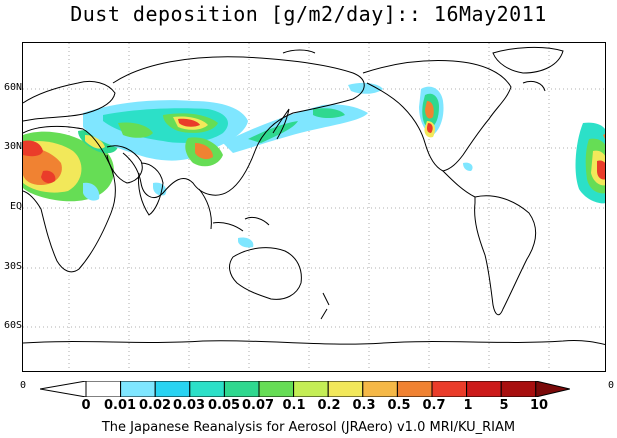 The height and width of the screenshot is (438, 617). Describe the element at coordinates (15, 206) in the screenshot. I see `lat-label-eq: EQ` at that location.